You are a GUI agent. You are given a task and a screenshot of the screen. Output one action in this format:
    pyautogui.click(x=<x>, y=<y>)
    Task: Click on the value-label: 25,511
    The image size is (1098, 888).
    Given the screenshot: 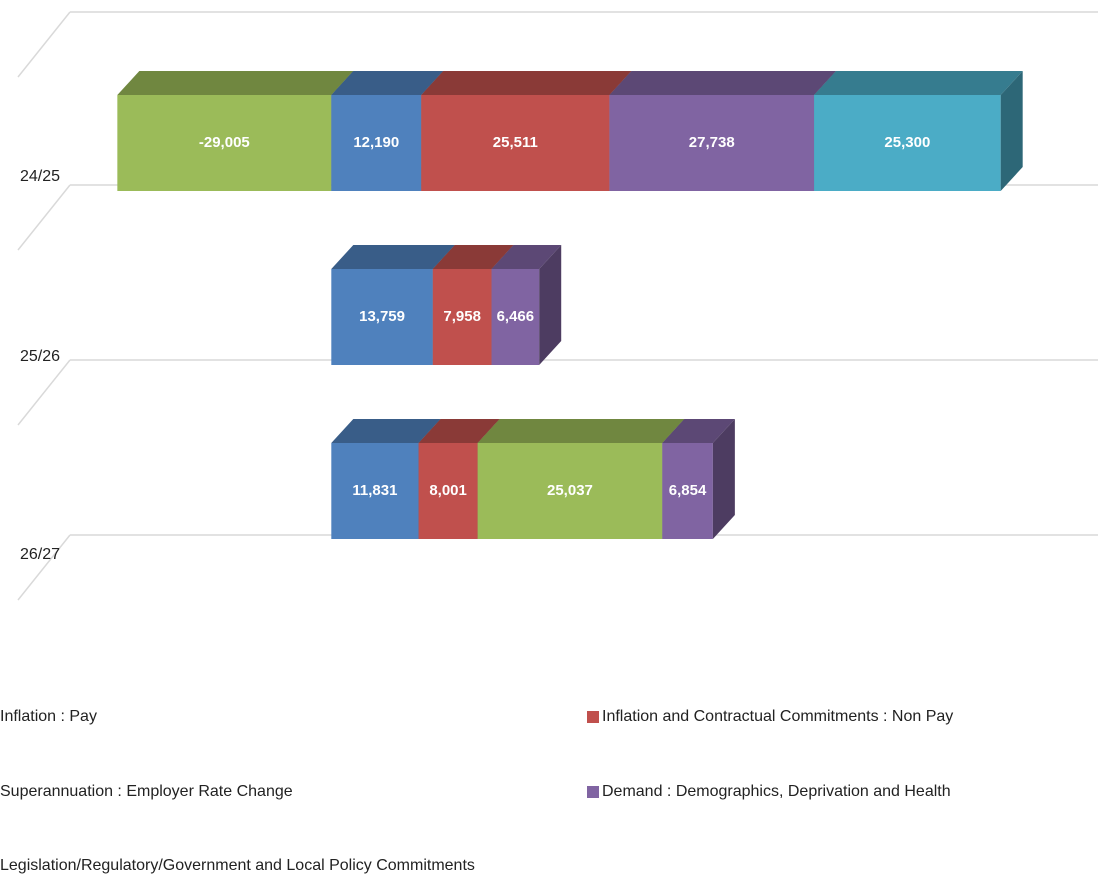 What is the action you would take?
    pyautogui.click(x=515, y=142)
    